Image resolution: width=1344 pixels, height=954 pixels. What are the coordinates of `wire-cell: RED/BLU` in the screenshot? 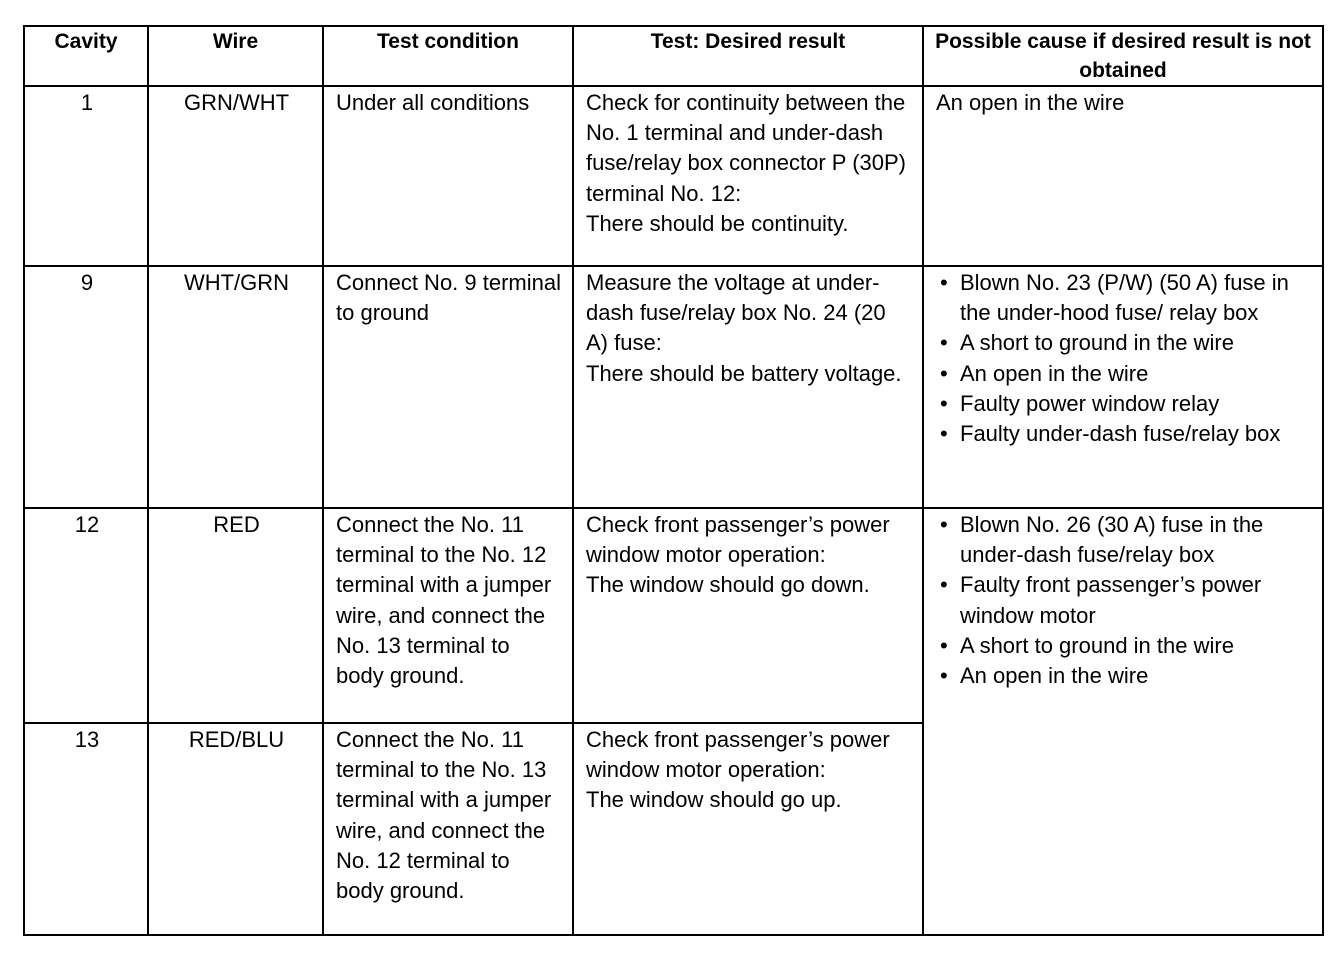 It's located at (235, 829).